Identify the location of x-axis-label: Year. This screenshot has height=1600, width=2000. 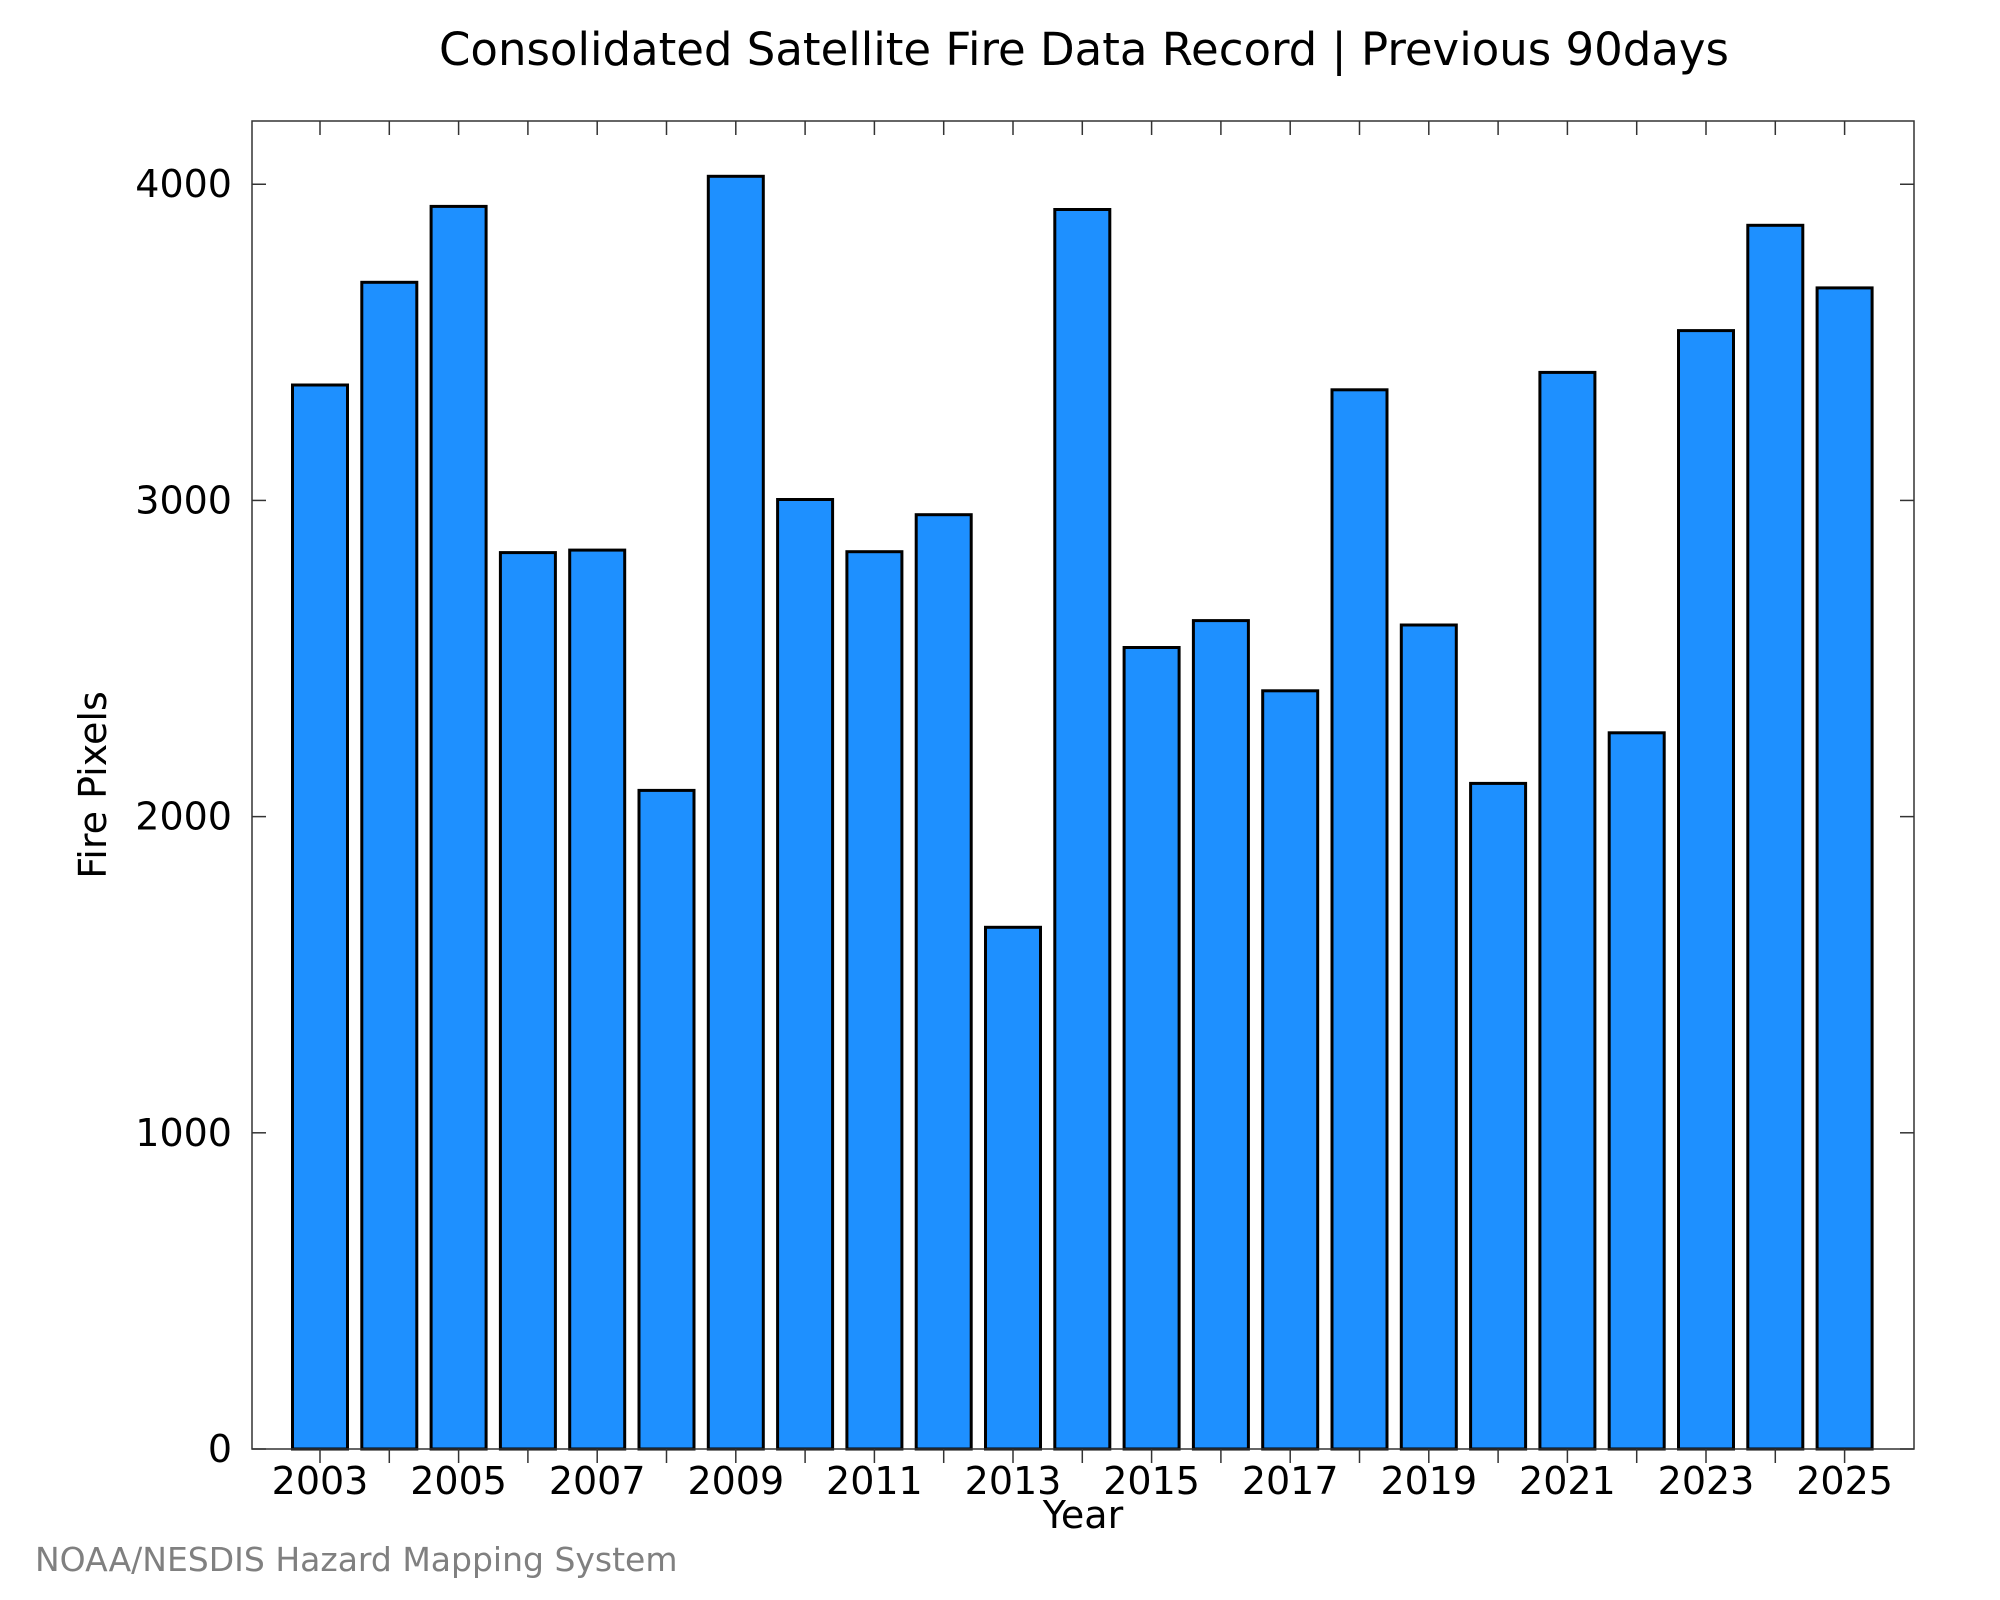
(1083, 1515).